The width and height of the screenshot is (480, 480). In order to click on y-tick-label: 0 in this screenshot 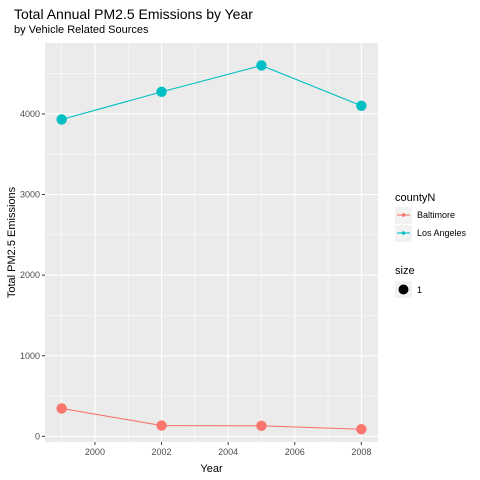, I will do `click(37, 436)`.